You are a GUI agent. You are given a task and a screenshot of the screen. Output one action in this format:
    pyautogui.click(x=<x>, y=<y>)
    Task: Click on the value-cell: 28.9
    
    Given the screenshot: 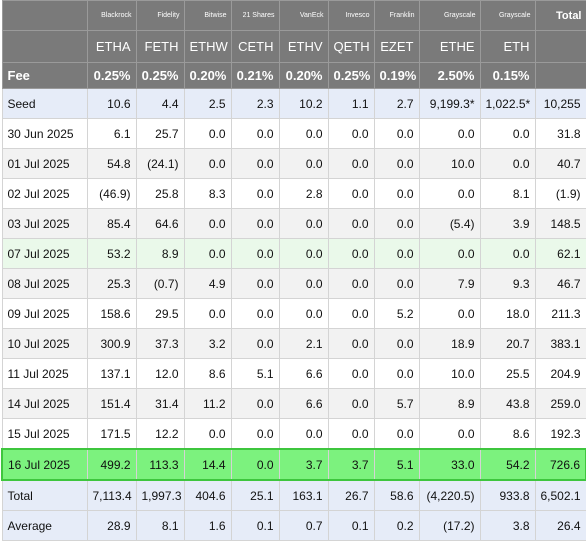 What is the action you would take?
    pyautogui.click(x=111, y=525)
    